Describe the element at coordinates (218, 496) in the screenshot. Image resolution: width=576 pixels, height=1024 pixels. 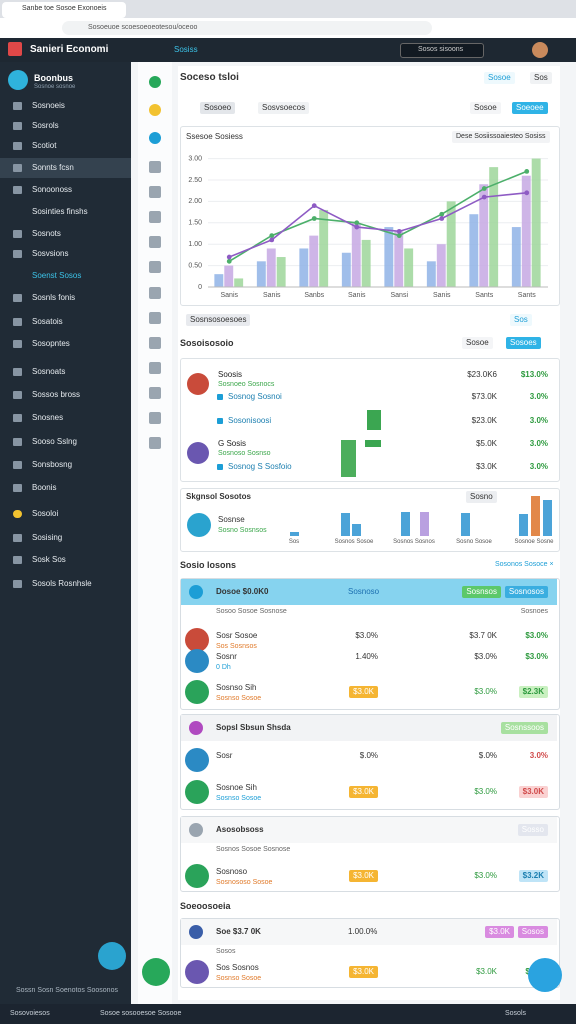
I see `panel-title: Skgnsol Sosotos` at that location.